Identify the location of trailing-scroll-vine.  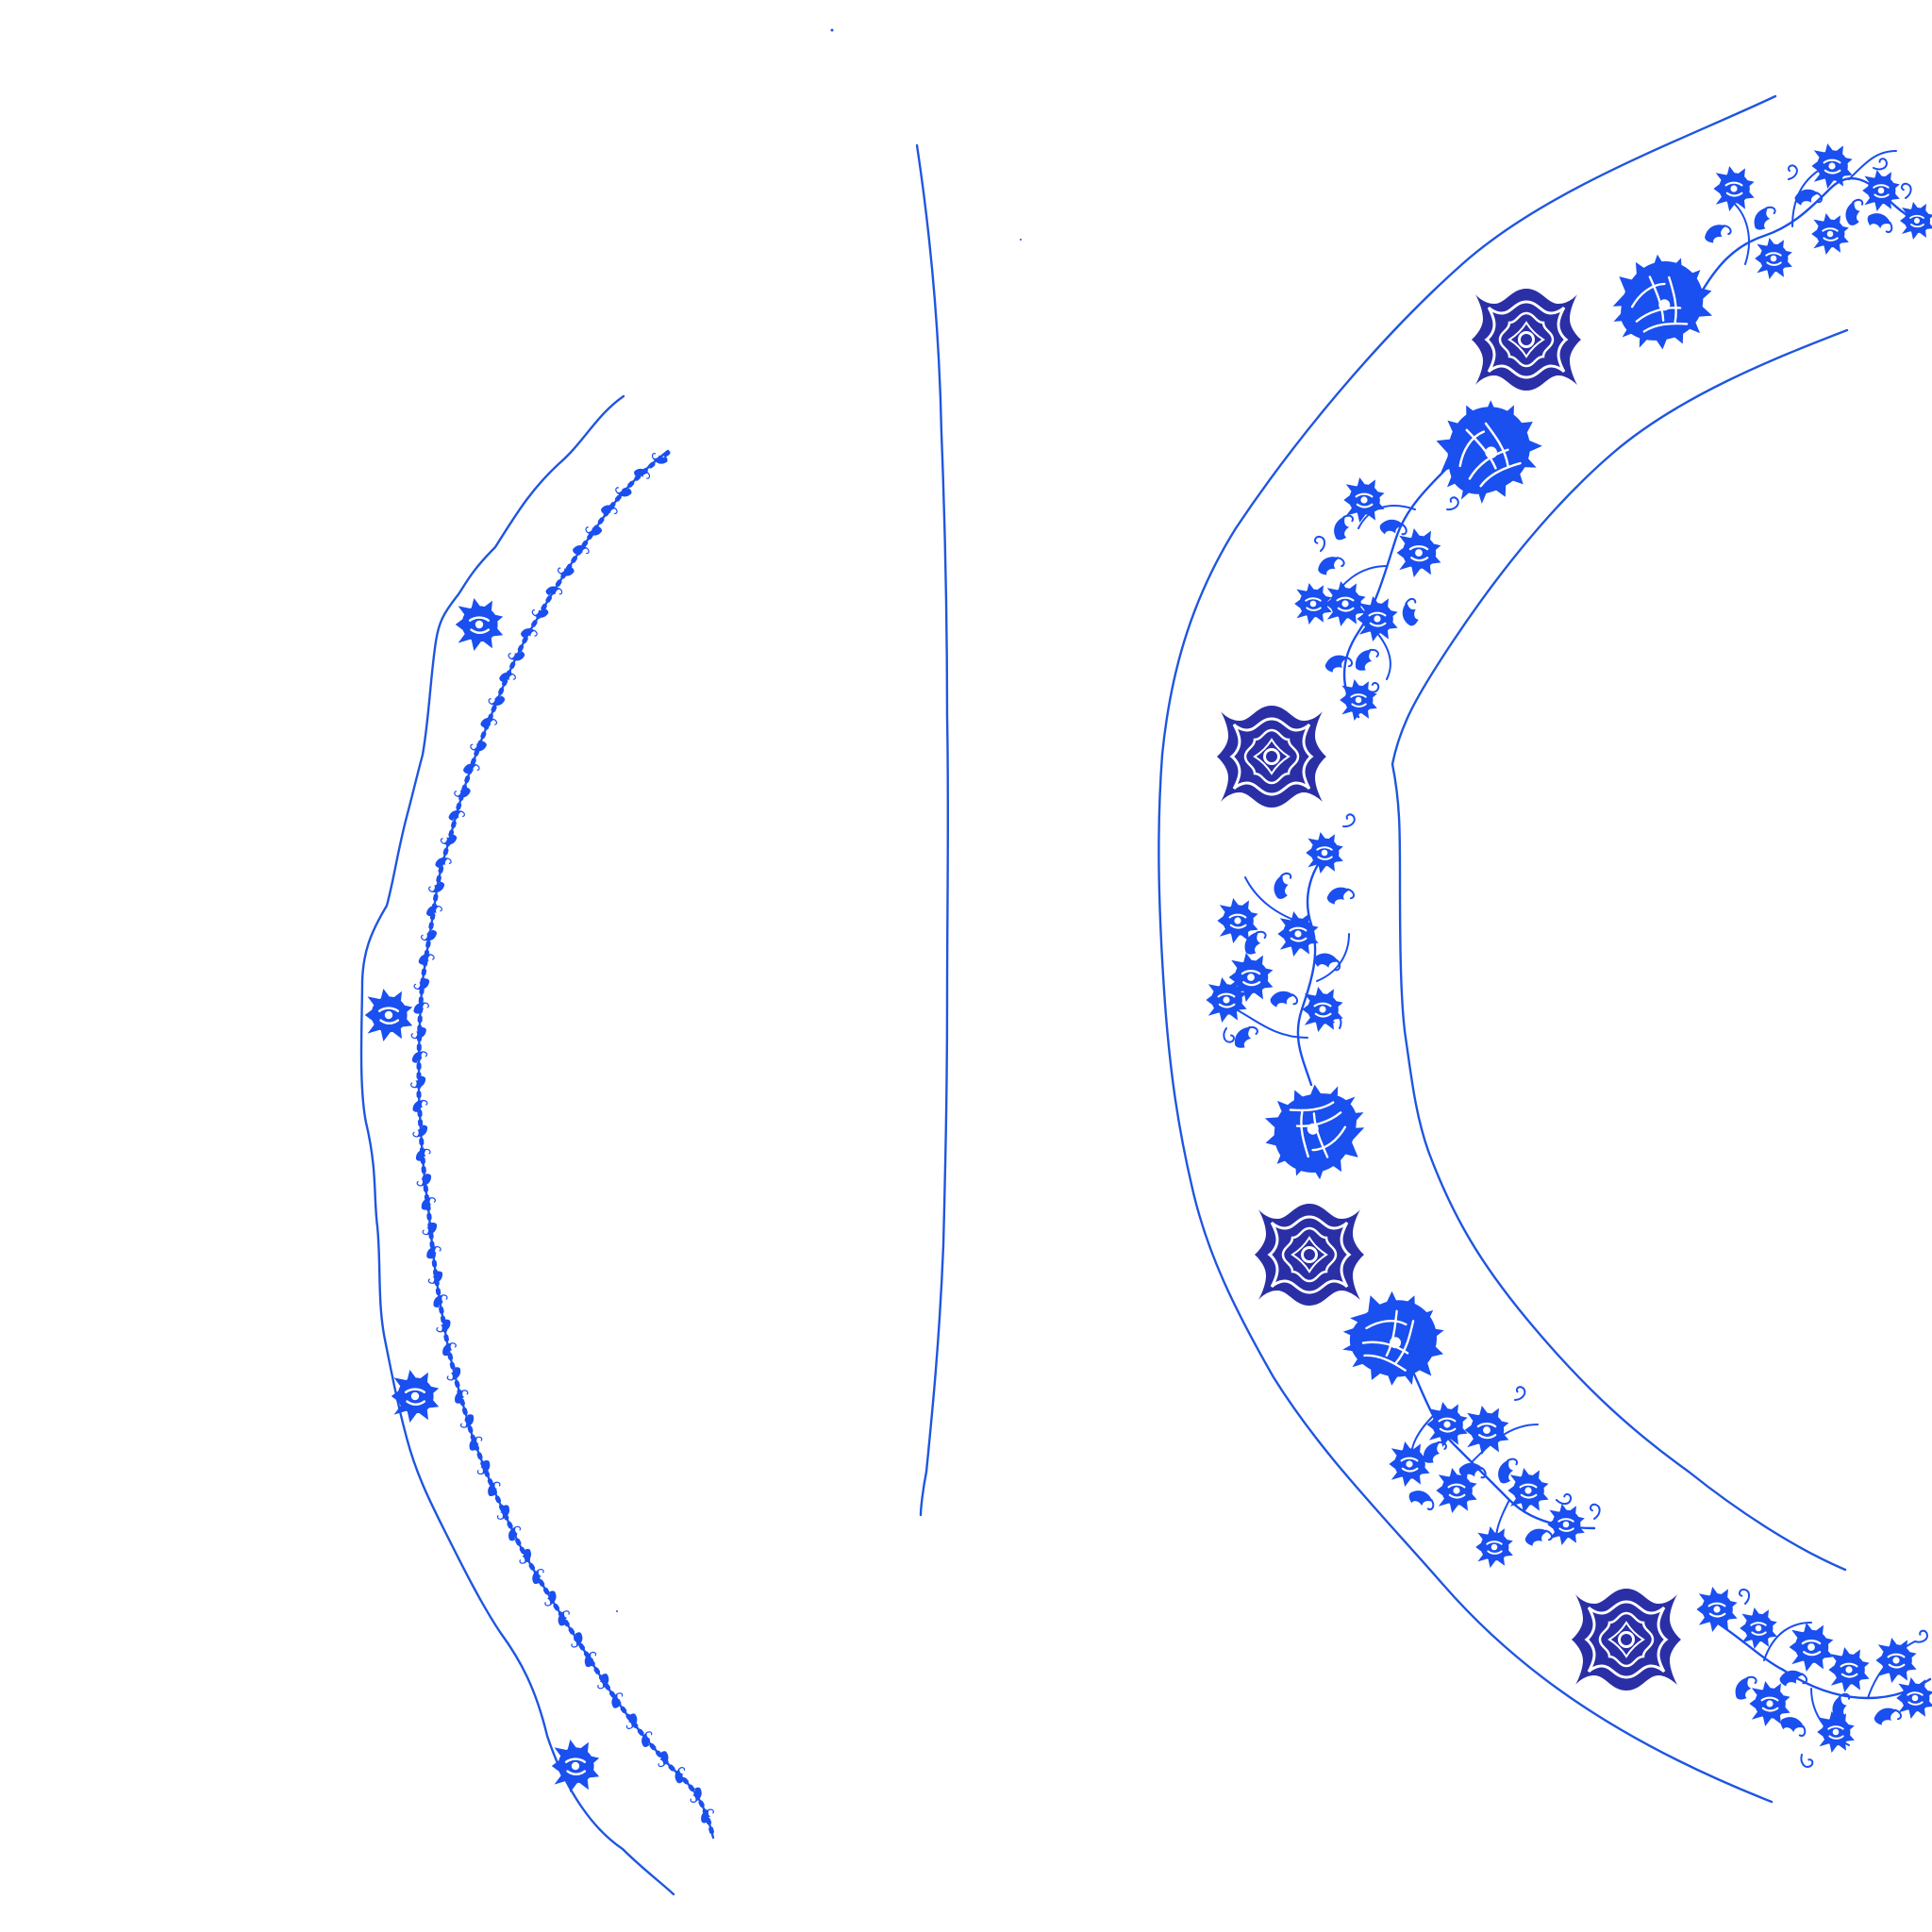
(566, 1145).